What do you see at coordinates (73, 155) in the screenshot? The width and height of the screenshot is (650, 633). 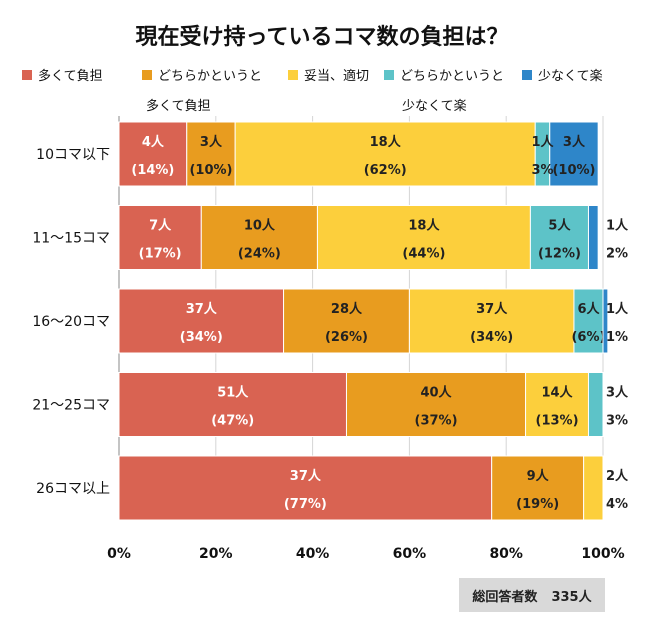 I see `row-label: 10コマ以下` at bounding box center [73, 155].